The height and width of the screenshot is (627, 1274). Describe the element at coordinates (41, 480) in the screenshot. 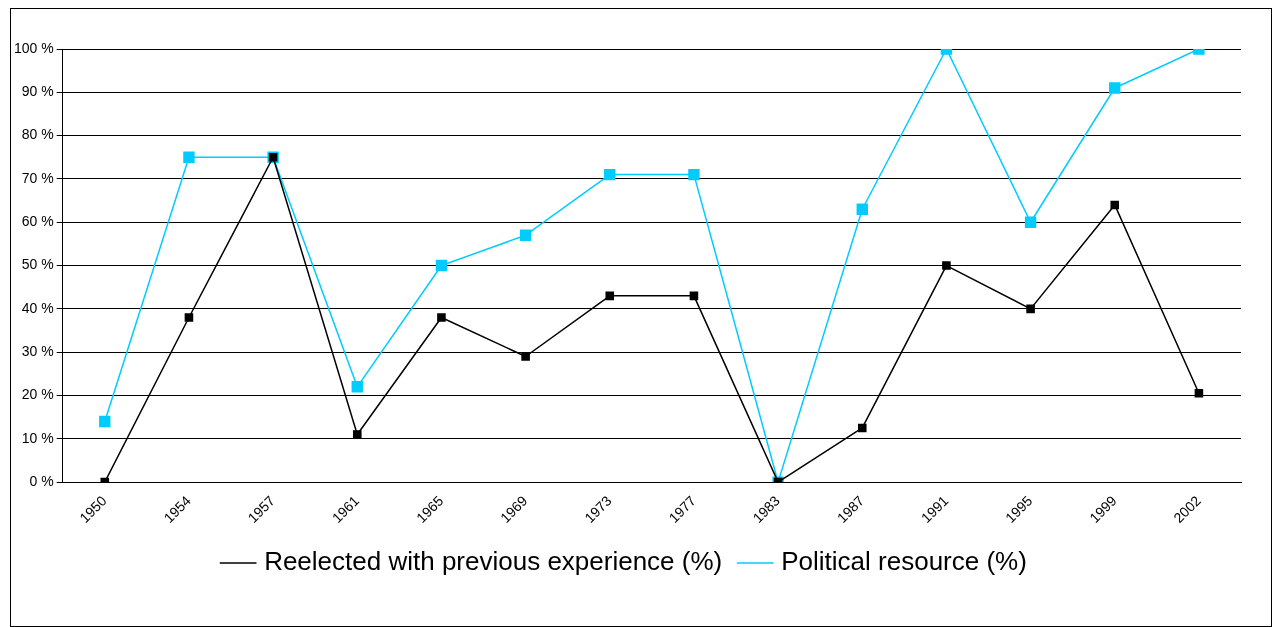

I see `y-tick-label: 0 %` at that location.